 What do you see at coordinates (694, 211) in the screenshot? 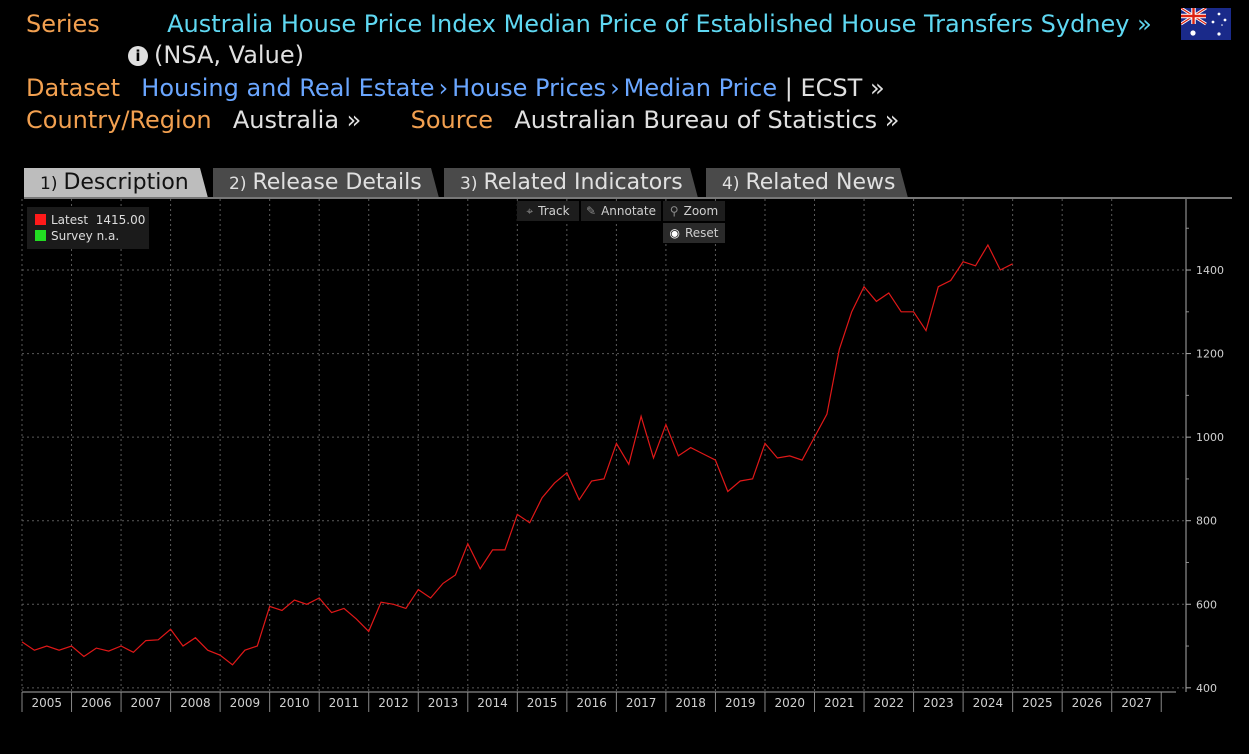
I see `zoom-button: ⚲ Zoom` at bounding box center [694, 211].